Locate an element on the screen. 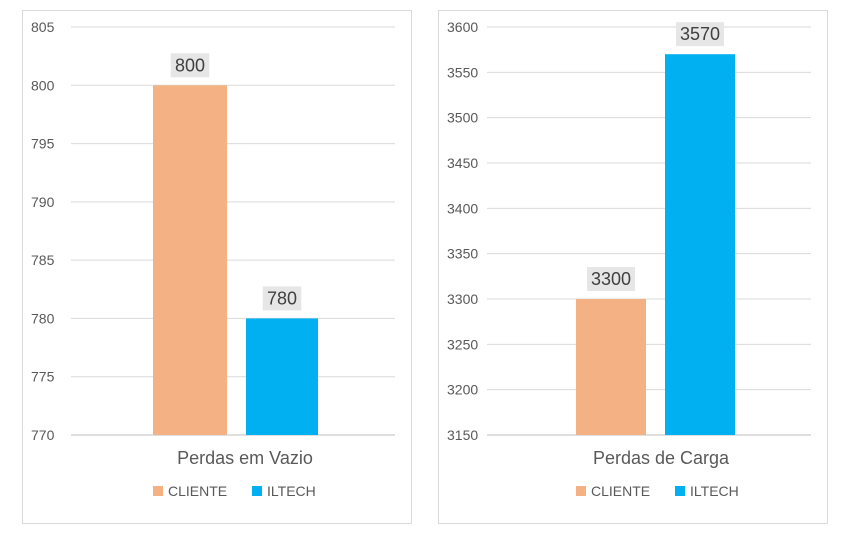  y-tick-label: 3300 is located at coordinates (462, 299).